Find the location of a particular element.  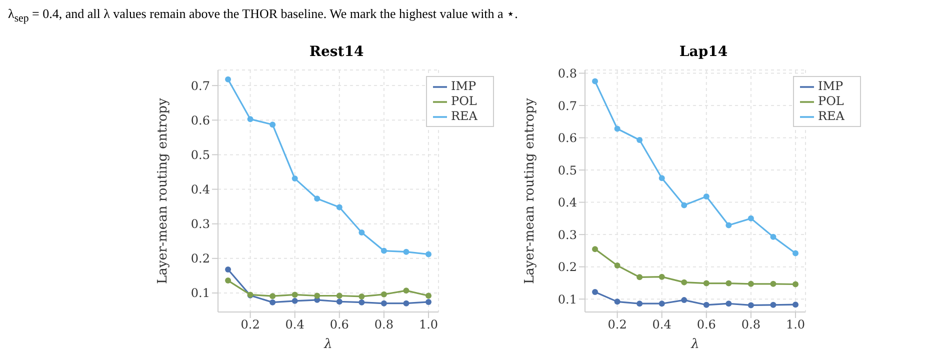

text: λ$_{sep}$ = 0.4, and all λ values remain above the THOR baseline. We mark the highest value with a ⋆. is located at coordinates (263, 16).